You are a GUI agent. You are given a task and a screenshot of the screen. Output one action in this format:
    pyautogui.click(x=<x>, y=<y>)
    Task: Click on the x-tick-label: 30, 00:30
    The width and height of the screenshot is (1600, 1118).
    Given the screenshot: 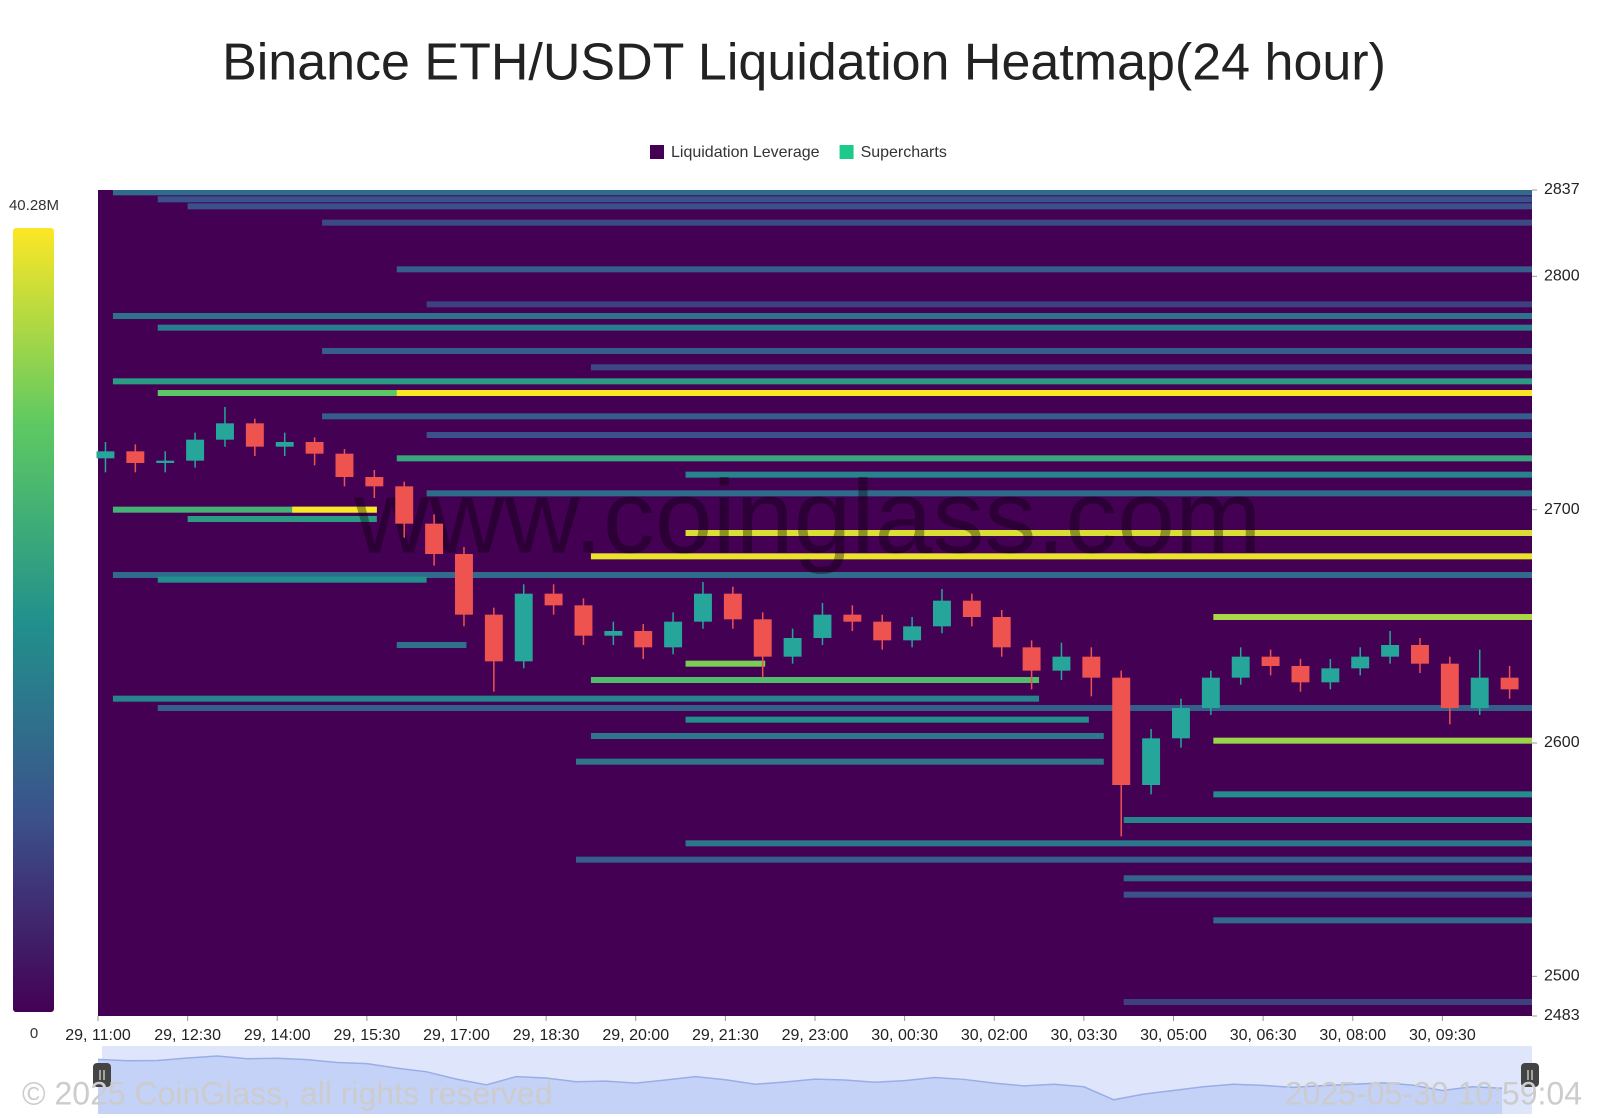 What is the action you would take?
    pyautogui.click(x=904, y=1035)
    